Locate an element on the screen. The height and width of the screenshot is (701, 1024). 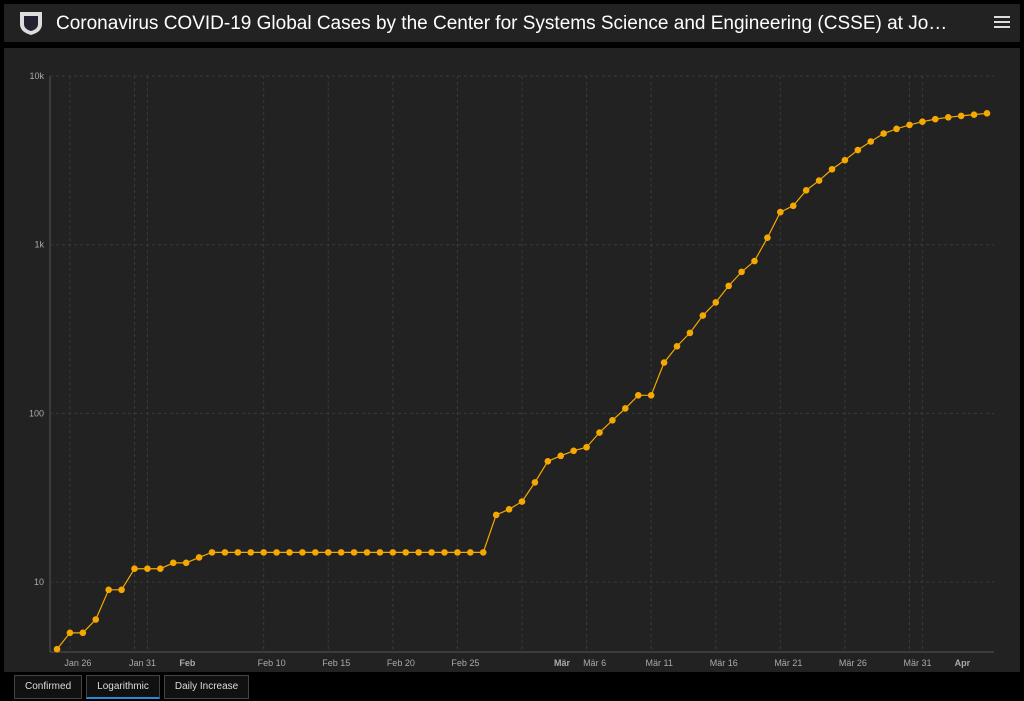
x-tick-label: Jan 31 is located at coordinates (142, 663).